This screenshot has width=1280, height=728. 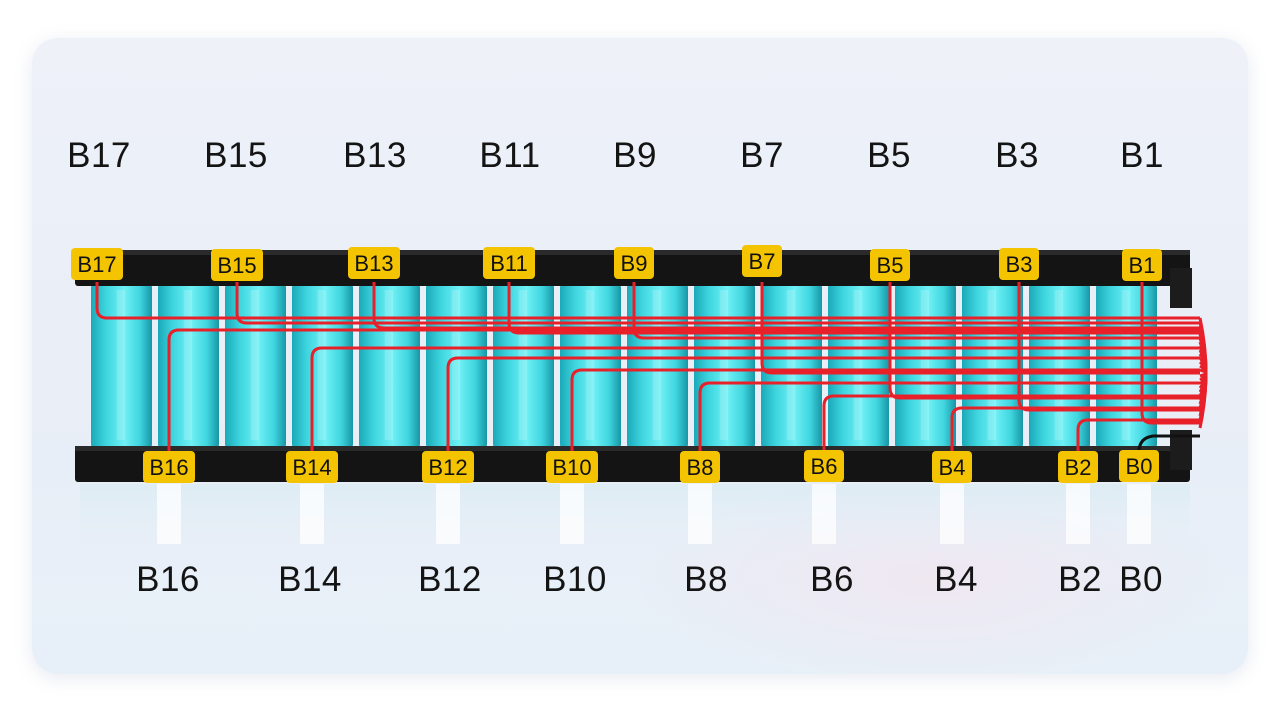 I want to click on wire-top-b15, so click(x=717, y=303).